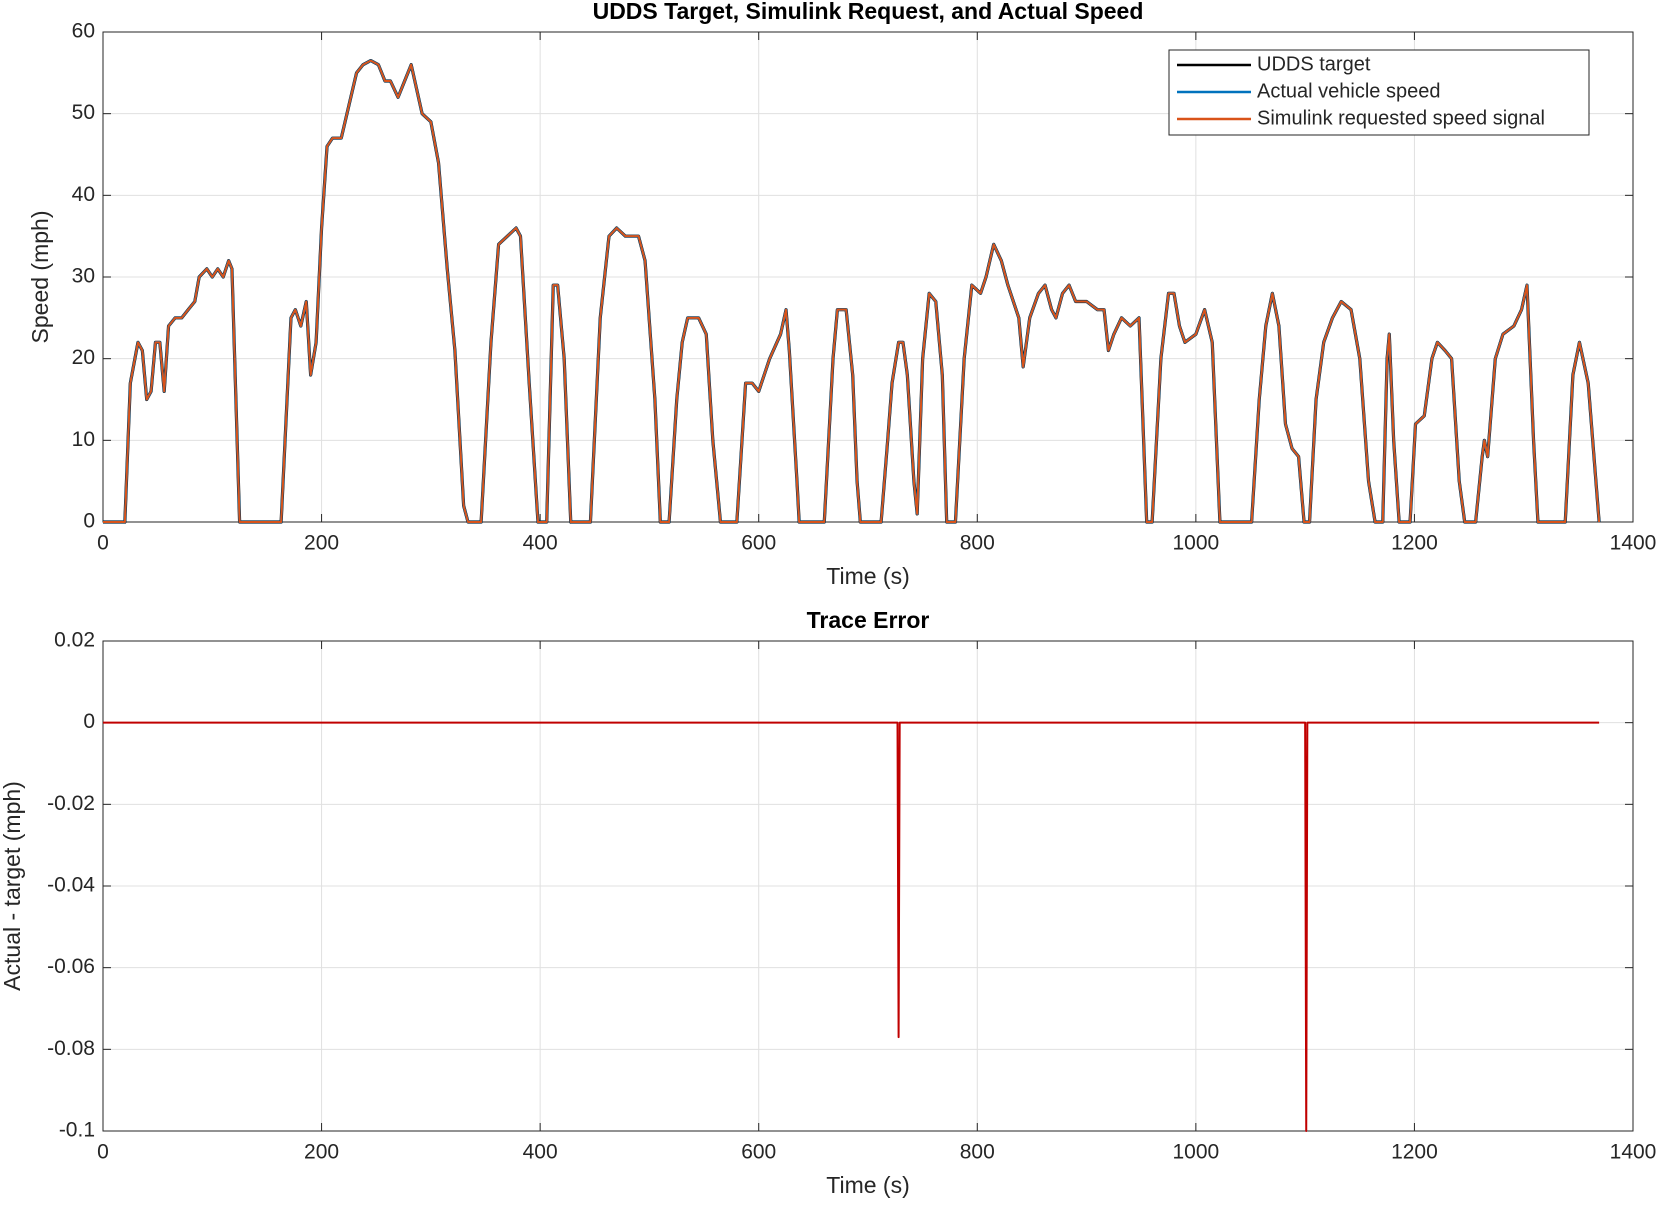 This screenshot has width=1663, height=1205. I want to click on y-tick-label: 20, so click(83, 357).